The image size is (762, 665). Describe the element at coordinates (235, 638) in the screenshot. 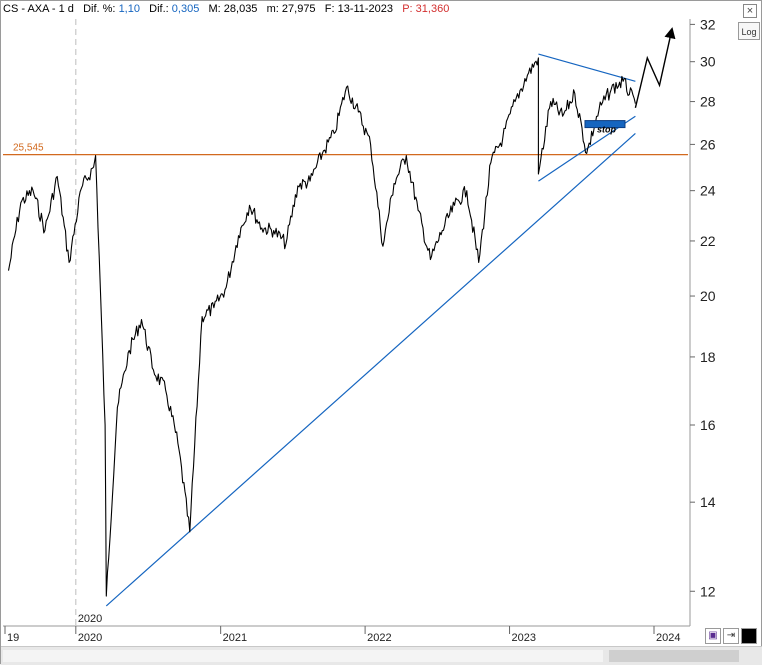

I see `x-tick-label: 2021` at that location.